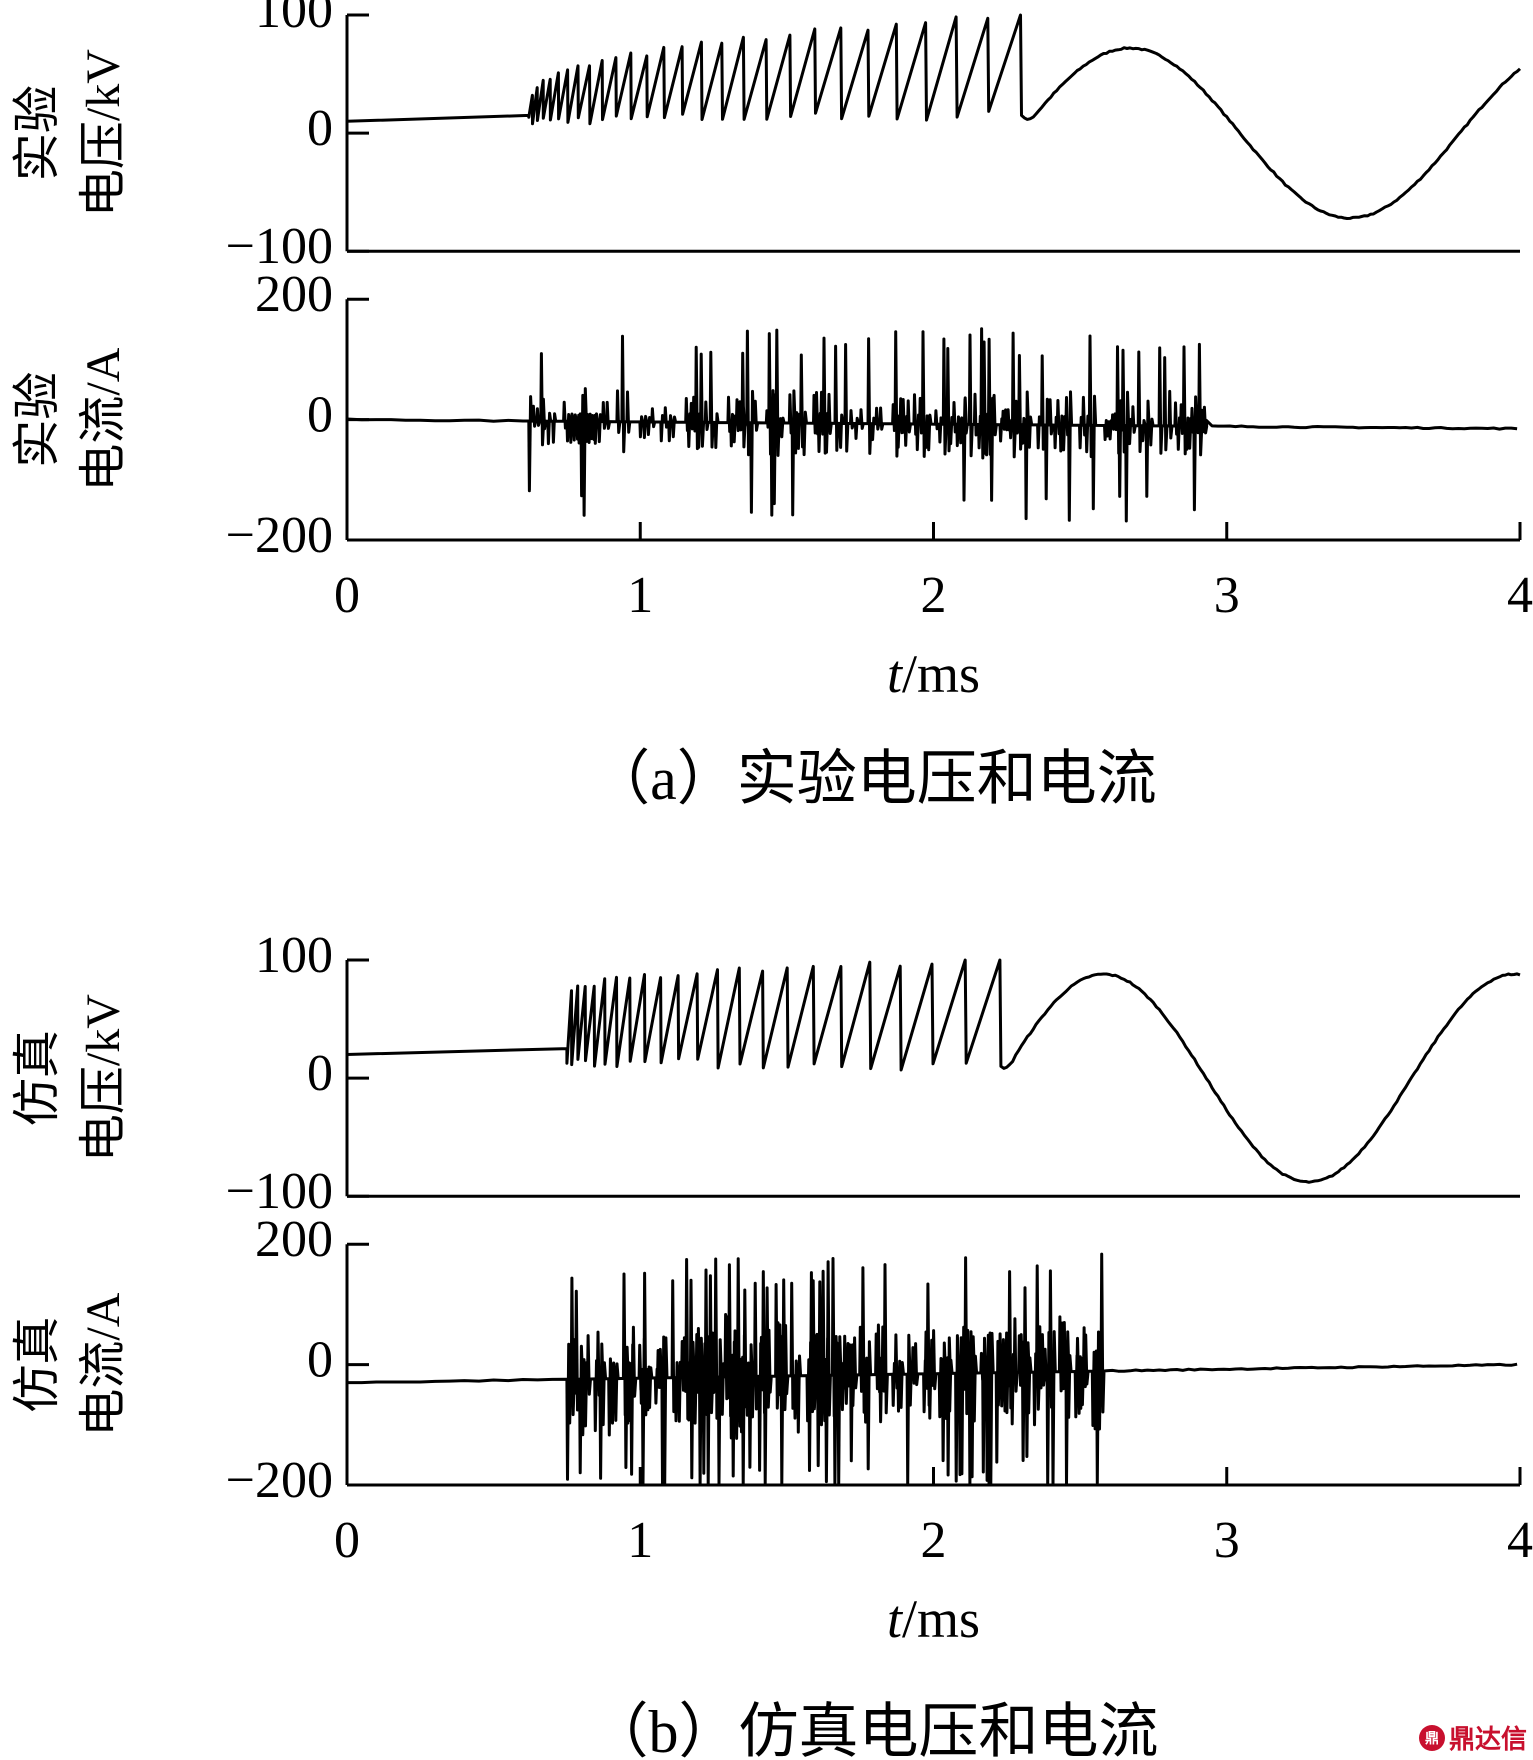 The width and height of the screenshot is (1533, 1760). Describe the element at coordinates (70, 419) in the screenshot. I see `y-axis-label: 实验 电流/A` at that location.